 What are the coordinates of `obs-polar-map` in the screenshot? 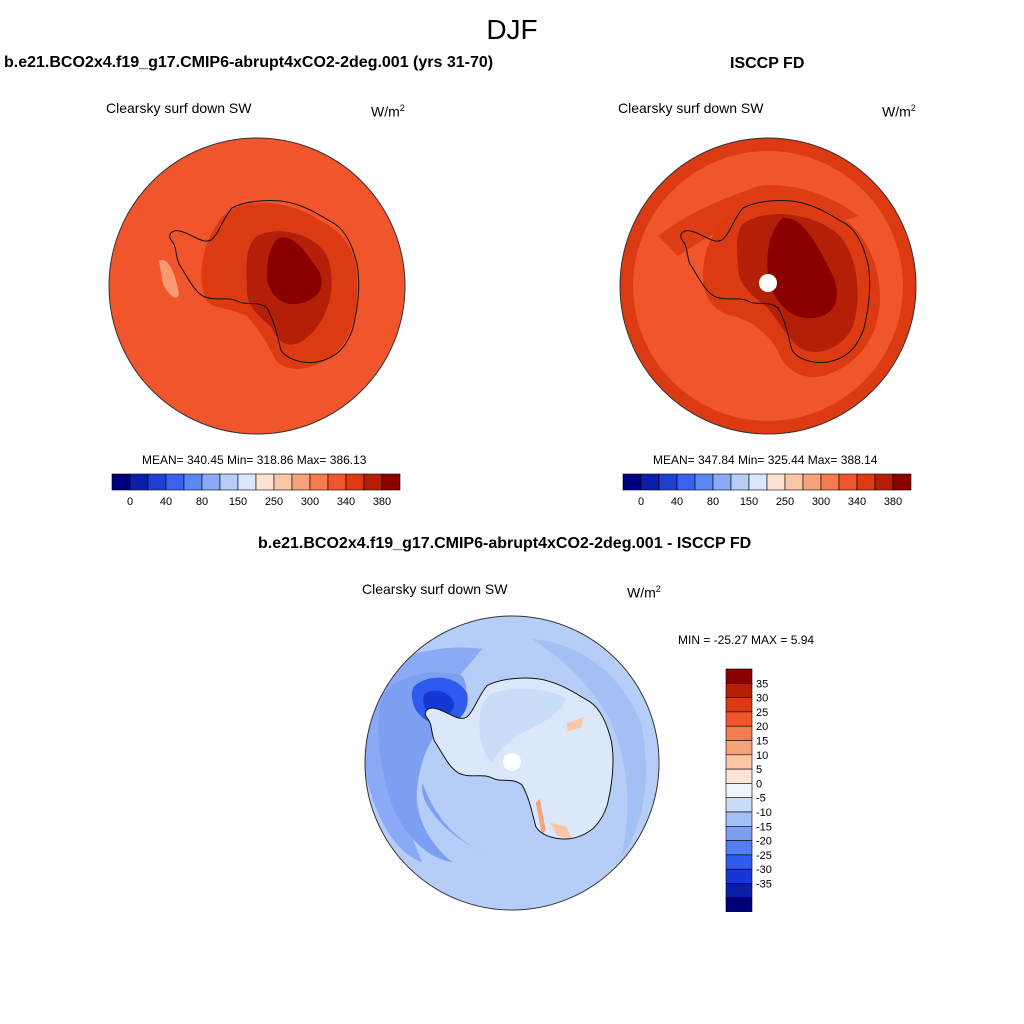 It's located at (768, 286).